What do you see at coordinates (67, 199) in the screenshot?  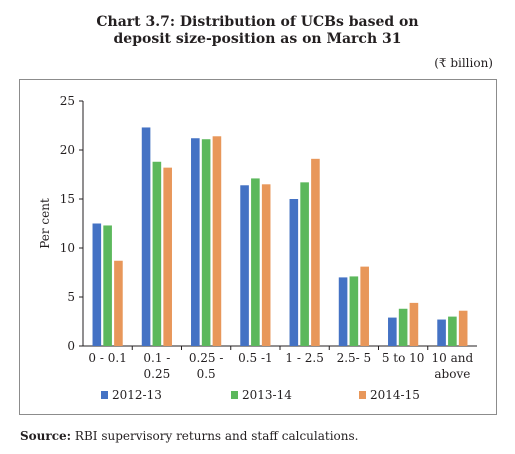 I see `y-tick-label: 15` at bounding box center [67, 199].